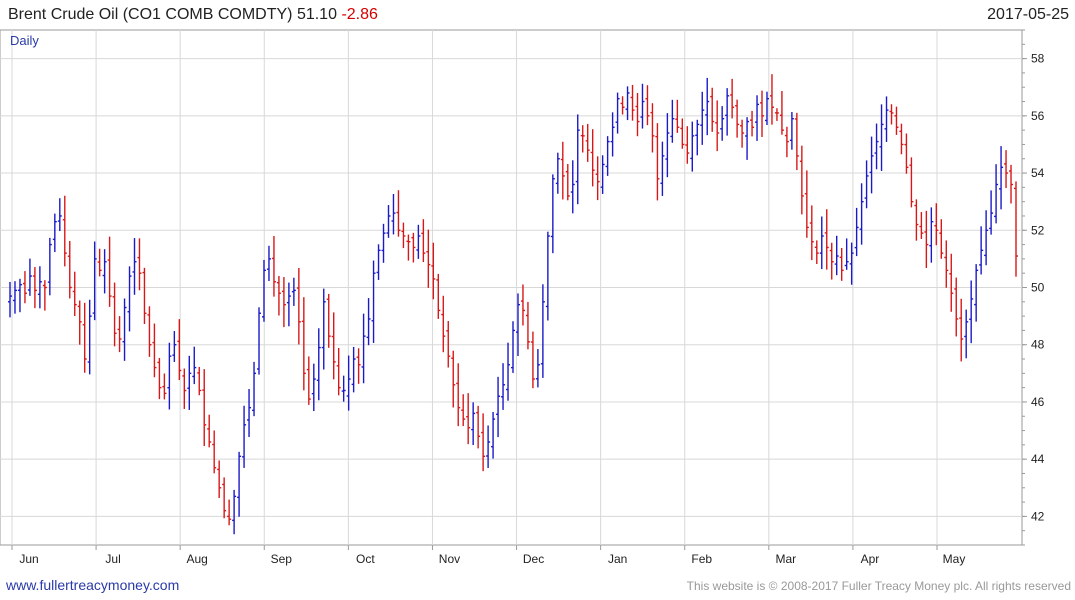 The width and height of the screenshot is (1075, 600). Describe the element at coordinates (316, 14) in the screenshot. I see `last-price: 51.10` at that location.